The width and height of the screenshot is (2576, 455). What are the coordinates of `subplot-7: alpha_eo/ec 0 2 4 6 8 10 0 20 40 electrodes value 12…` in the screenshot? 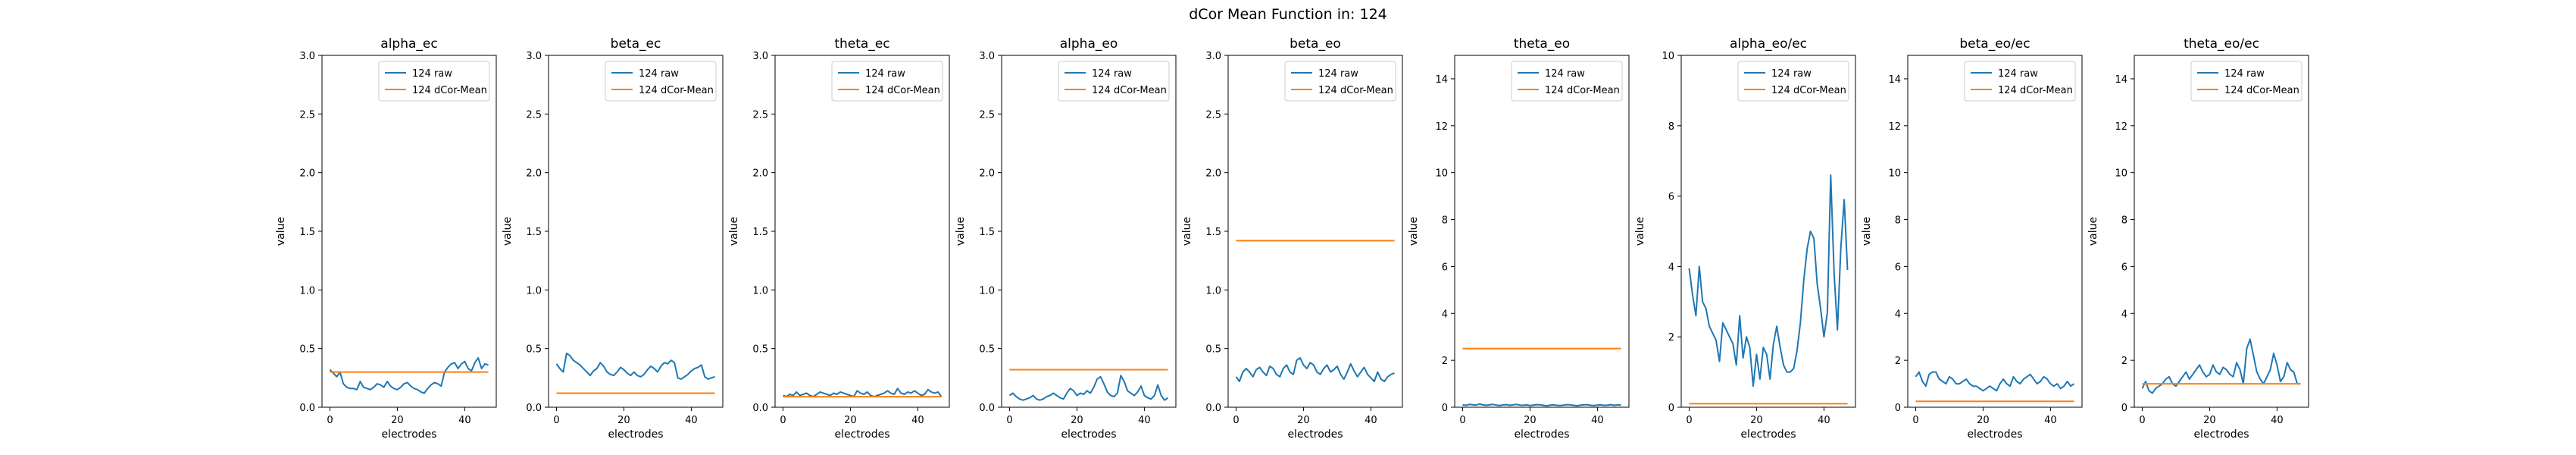 It's located at (1745, 238).